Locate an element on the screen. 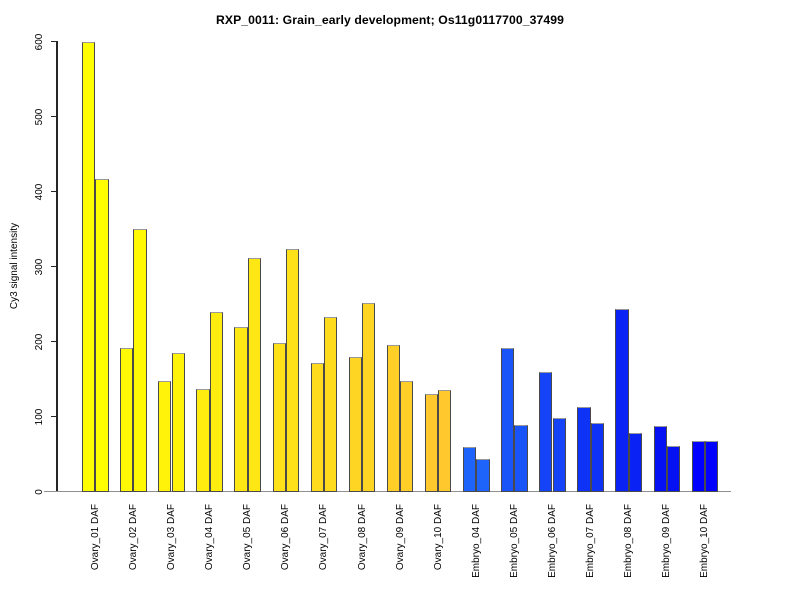 The height and width of the screenshot is (600, 800). x-axis-category-label: Embryo_10 DAF is located at coordinates (705, 541).